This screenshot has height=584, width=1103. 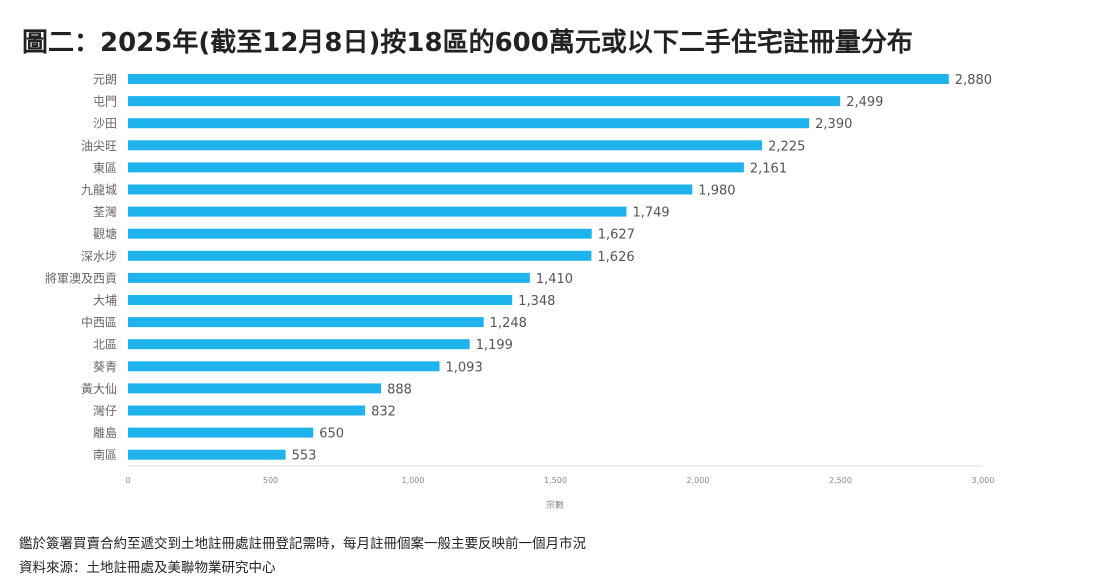 What do you see at coordinates (81, 277) in the screenshot?
I see `category-label: 將軍澳及西貢` at bounding box center [81, 277].